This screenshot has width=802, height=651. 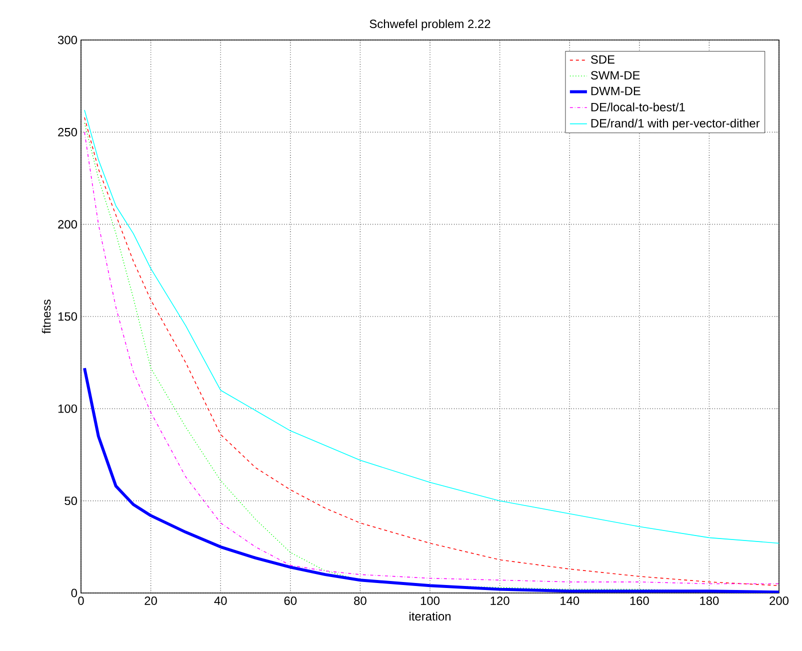 What do you see at coordinates (779, 600) in the screenshot?
I see `x-tick-label: 200` at bounding box center [779, 600].